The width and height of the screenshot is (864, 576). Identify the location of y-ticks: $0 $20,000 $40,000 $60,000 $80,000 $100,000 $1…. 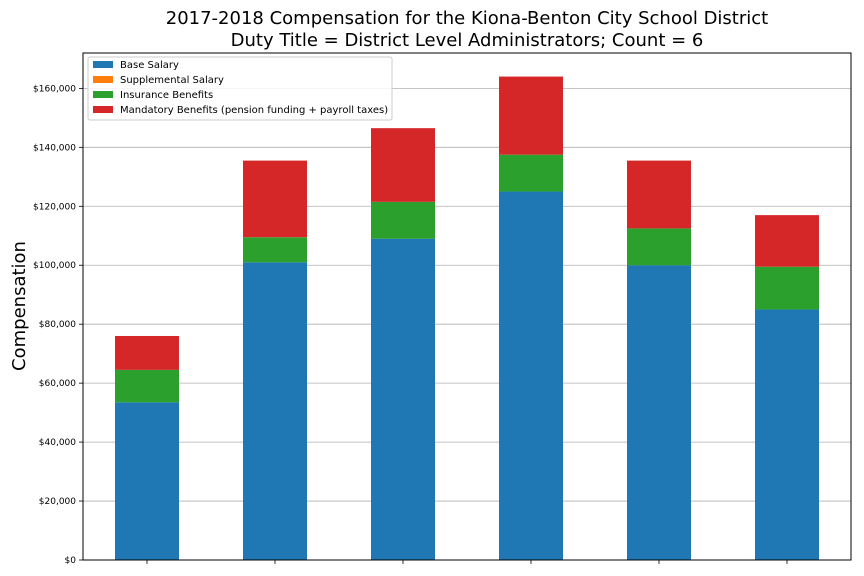
(58, 325).